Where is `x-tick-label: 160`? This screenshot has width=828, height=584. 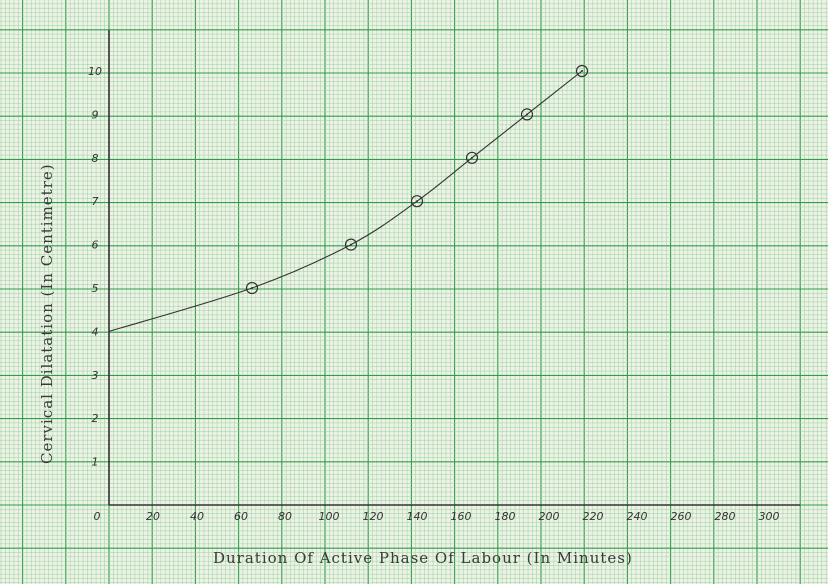
x-tick-label: 160 is located at coordinates (461, 516).